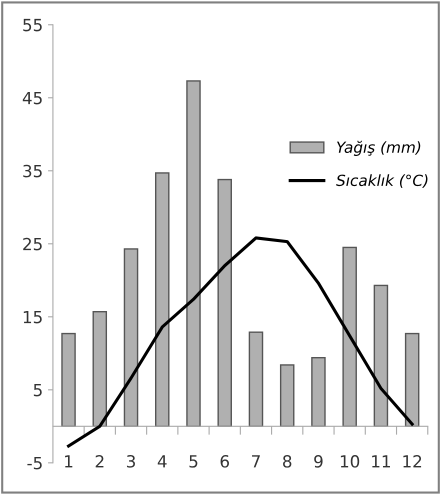 Image resolution: width=441 pixels, height=495 pixels. I want to click on y-tick-label: -5, so click(34, 463).